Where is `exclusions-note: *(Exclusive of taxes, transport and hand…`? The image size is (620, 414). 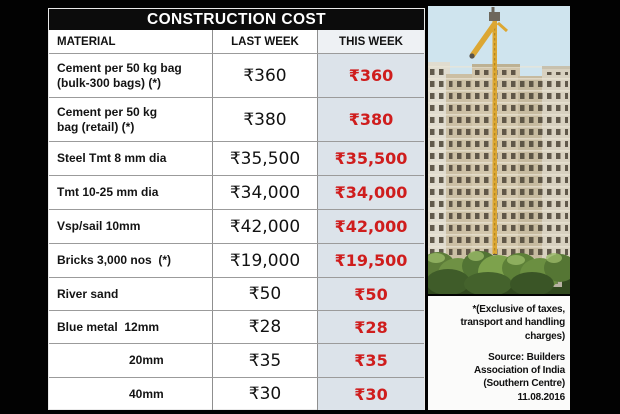 exclusions-note: *(Exclusive of taxes, transport and hand… is located at coordinates (513, 323).